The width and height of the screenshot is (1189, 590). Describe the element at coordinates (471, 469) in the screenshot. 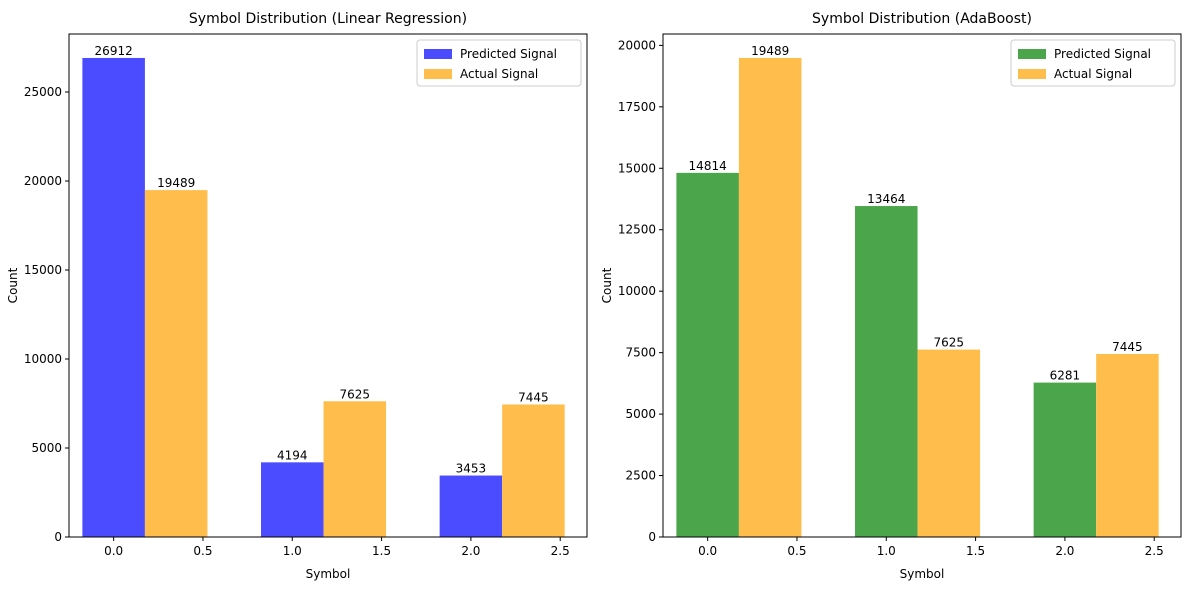

I see `bar-value-label: 3453` at that location.